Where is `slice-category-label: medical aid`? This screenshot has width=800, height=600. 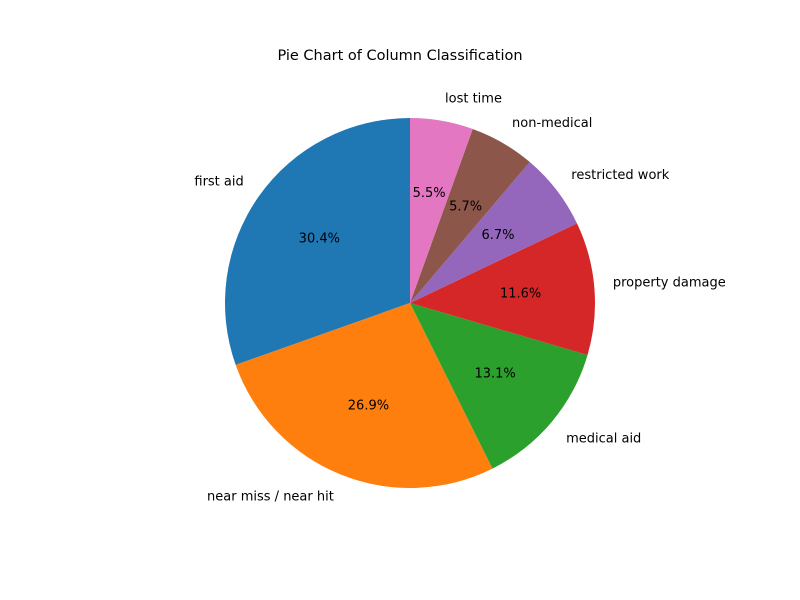
slice-category-label: medical aid is located at coordinates (603, 438).